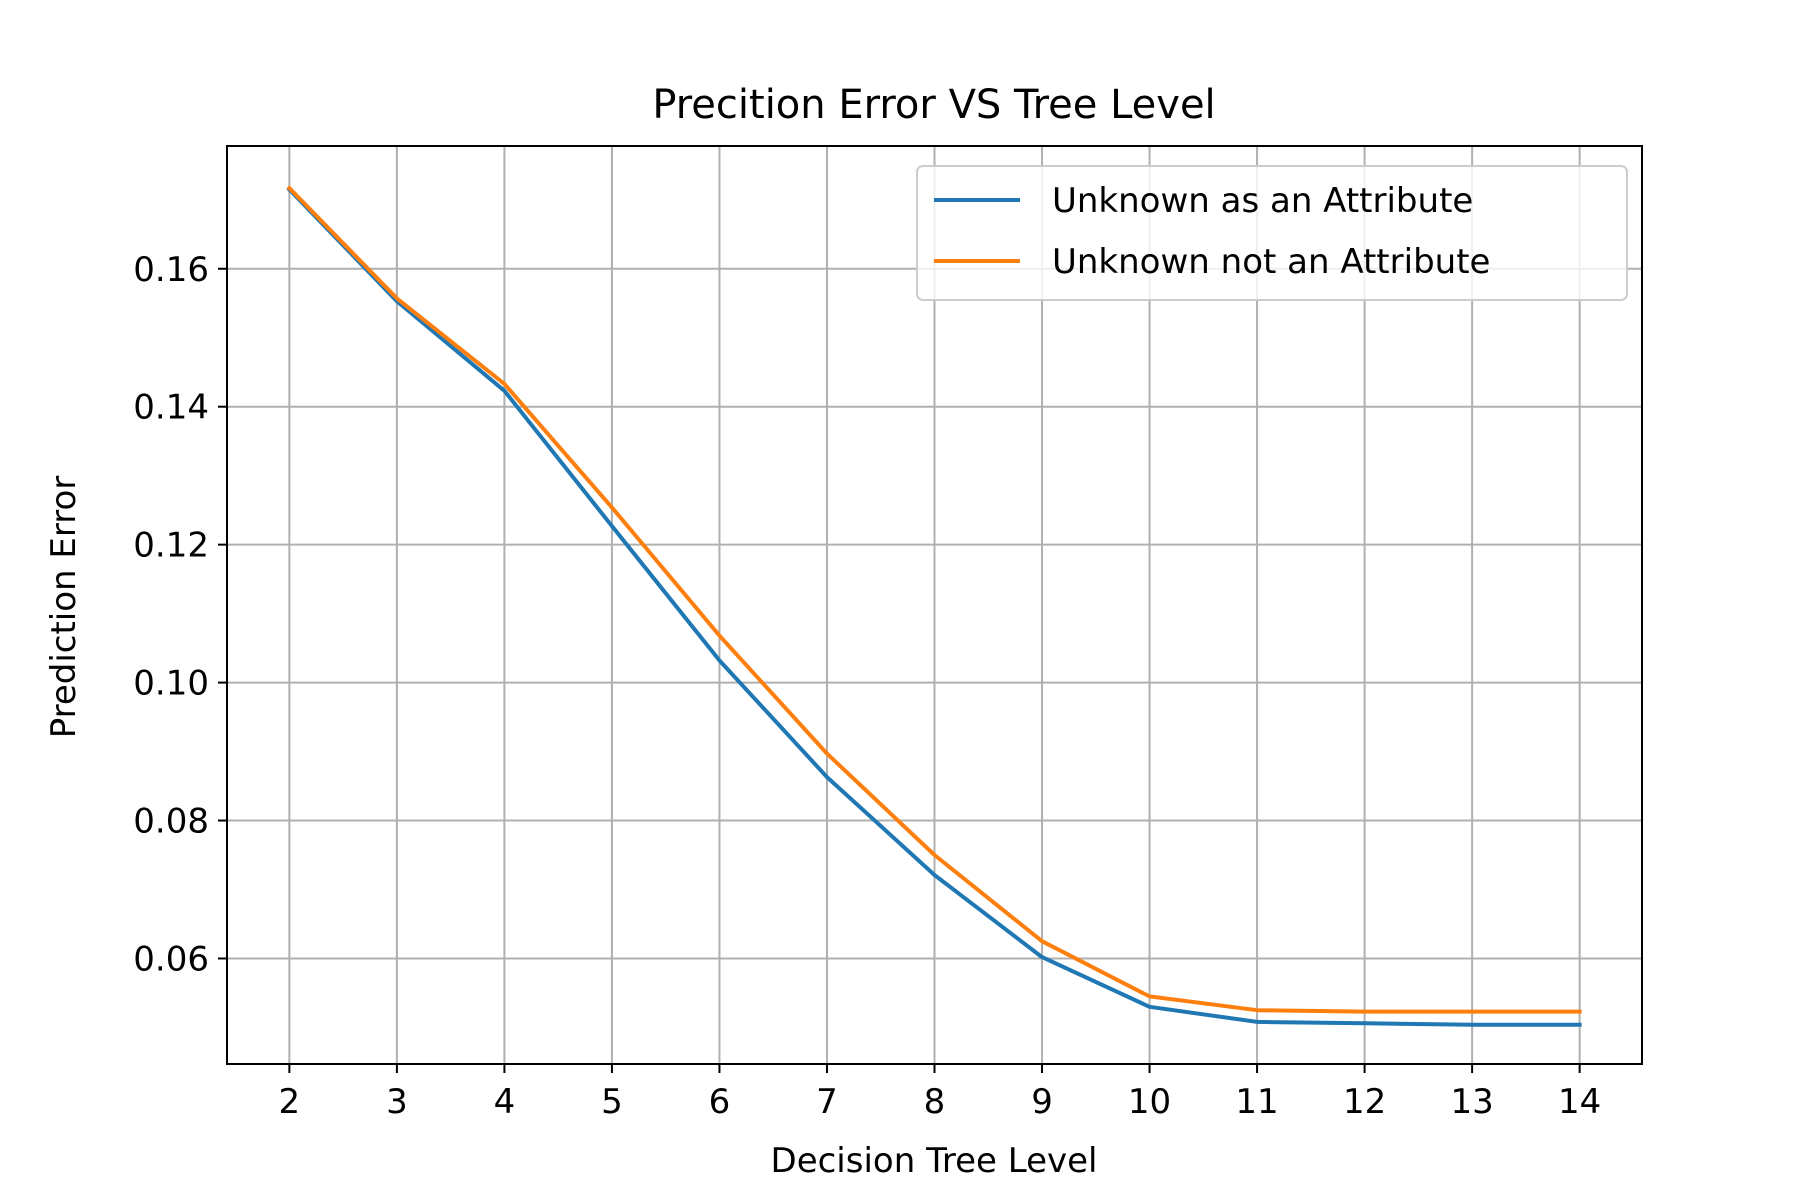 The height and width of the screenshot is (1200, 1800). I want to click on x-axis-label: Decision Tree Level, so click(934, 1161).